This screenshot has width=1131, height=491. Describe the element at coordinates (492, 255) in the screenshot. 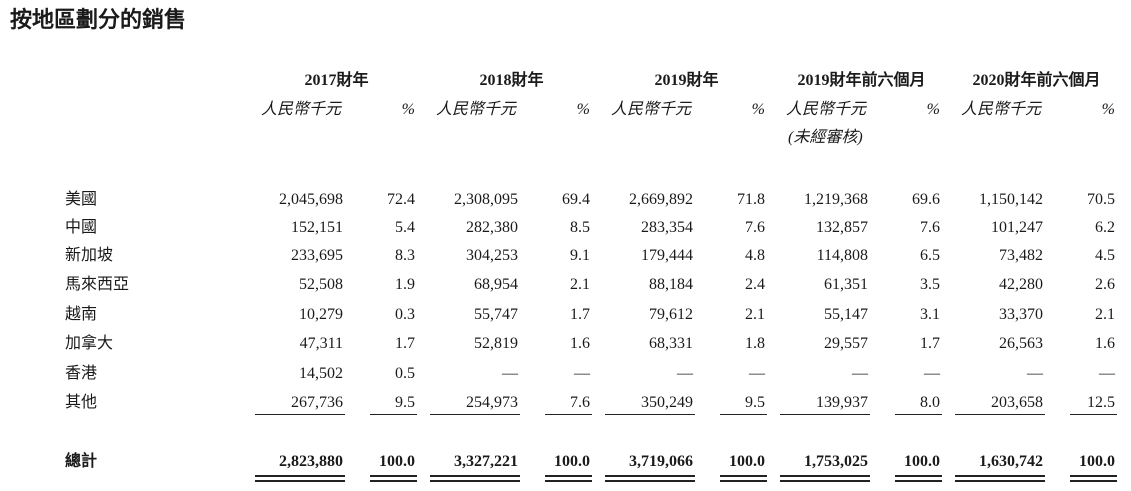

I see `cell: 304,253` at that location.